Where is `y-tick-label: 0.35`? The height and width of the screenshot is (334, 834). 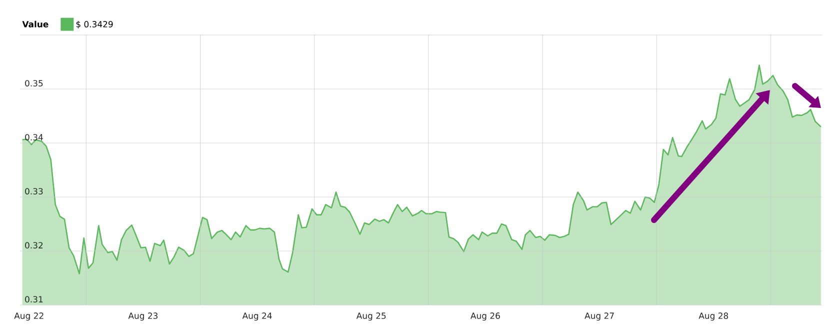 y-tick-label: 0.35 is located at coordinates (34, 83).